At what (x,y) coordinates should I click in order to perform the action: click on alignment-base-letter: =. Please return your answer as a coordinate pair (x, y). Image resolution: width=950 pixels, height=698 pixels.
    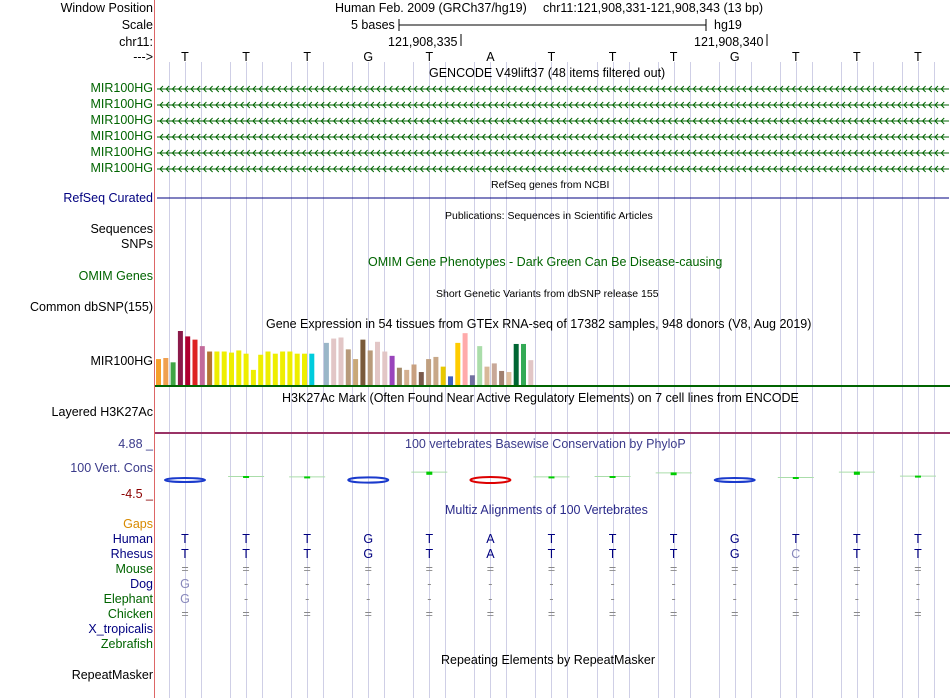
    Looking at the image, I should click on (918, 569).